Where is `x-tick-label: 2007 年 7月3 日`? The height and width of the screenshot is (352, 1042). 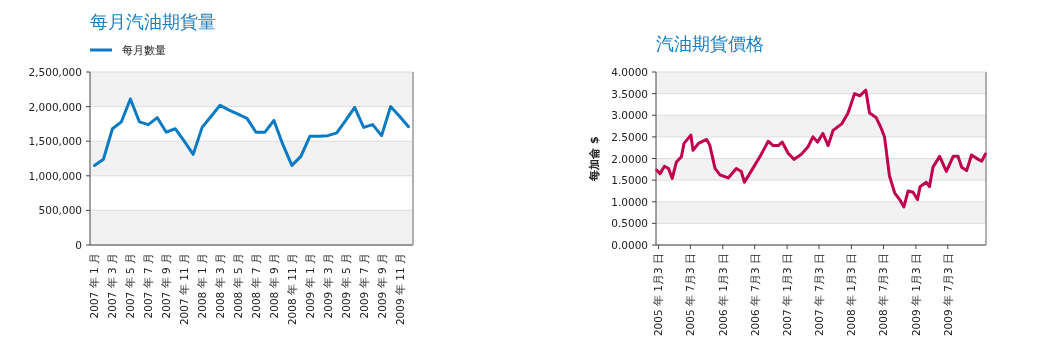
x-tick-label: 2007 年 7月3 日 is located at coordinates (818, 295).